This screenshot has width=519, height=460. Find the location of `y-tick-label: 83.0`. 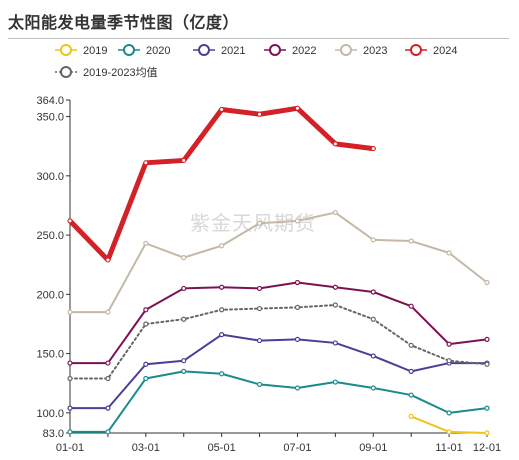

y-tick-label: 83.0 is located at coordinates (53, 434).